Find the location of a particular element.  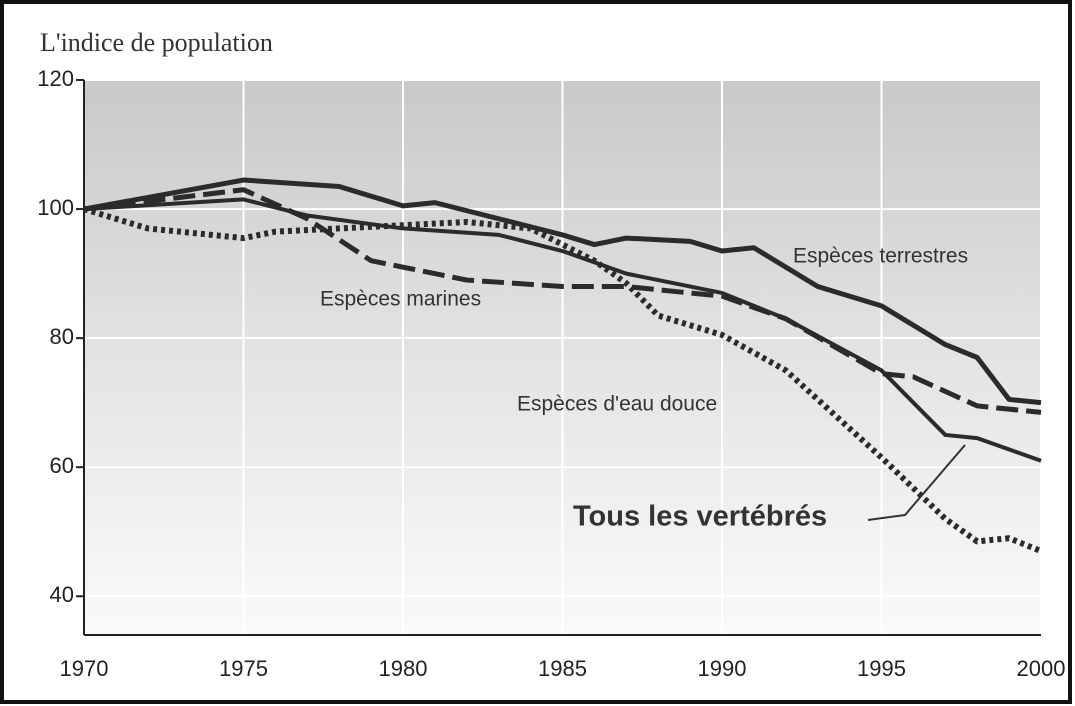

leader-line is located at coordinates (916, 482).